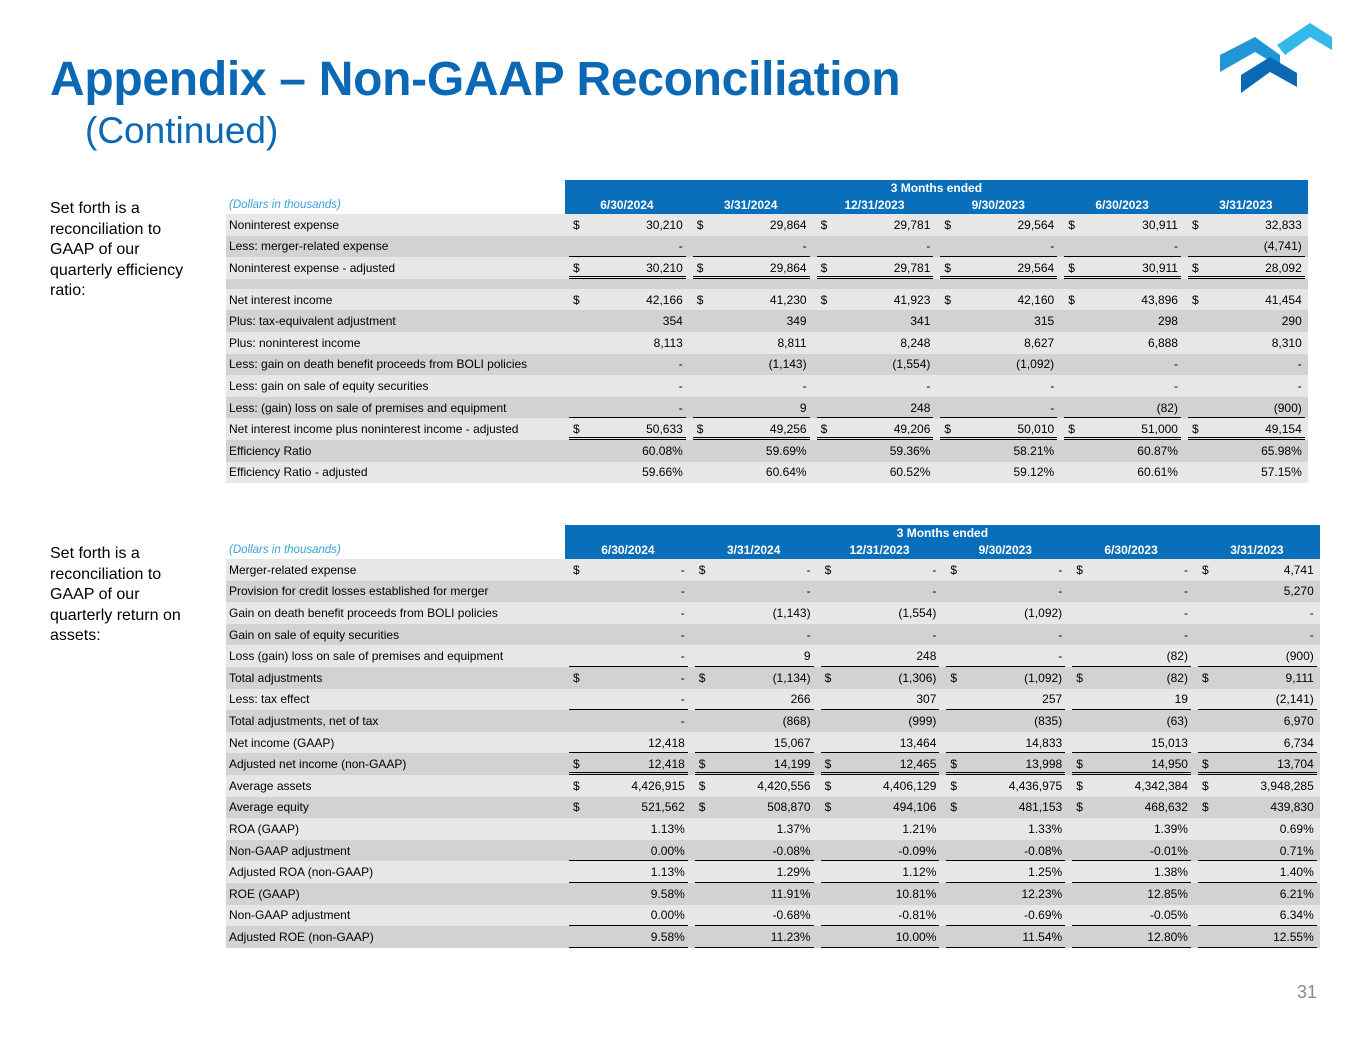 This screenshot has width=1365, height=1055. Describe the element at coordinates (329, 385) in the screenshot. I see `row-label: Less: gain on sale of equity securities` at that location.